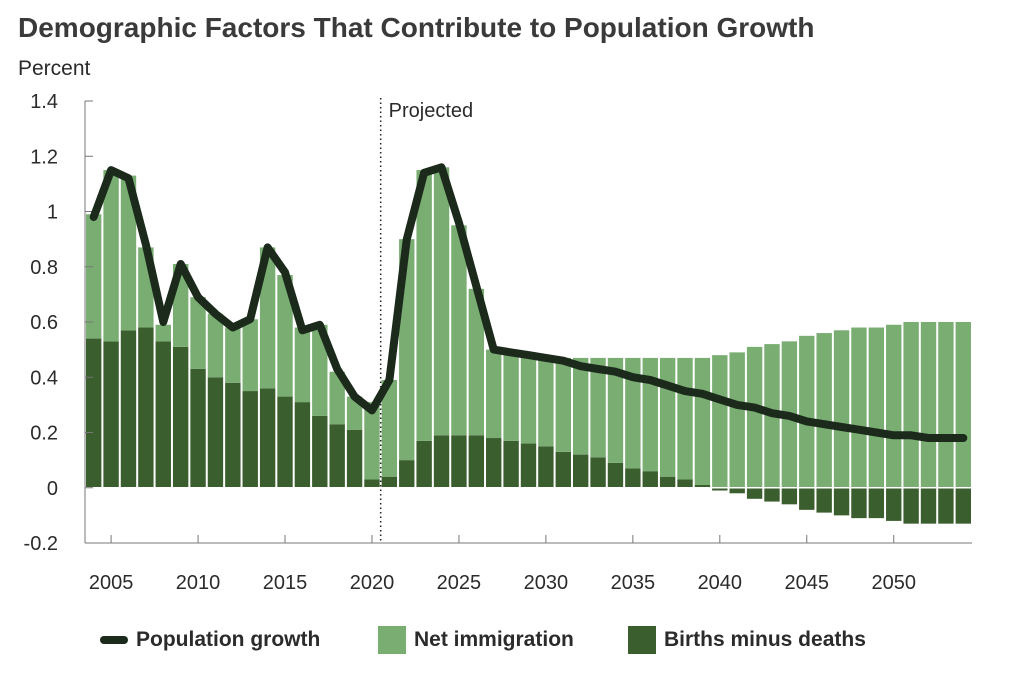 The width and height of the screenshot is (1024, 683). I want to click on x-tick-label-0: 2005, so click(111, 583).